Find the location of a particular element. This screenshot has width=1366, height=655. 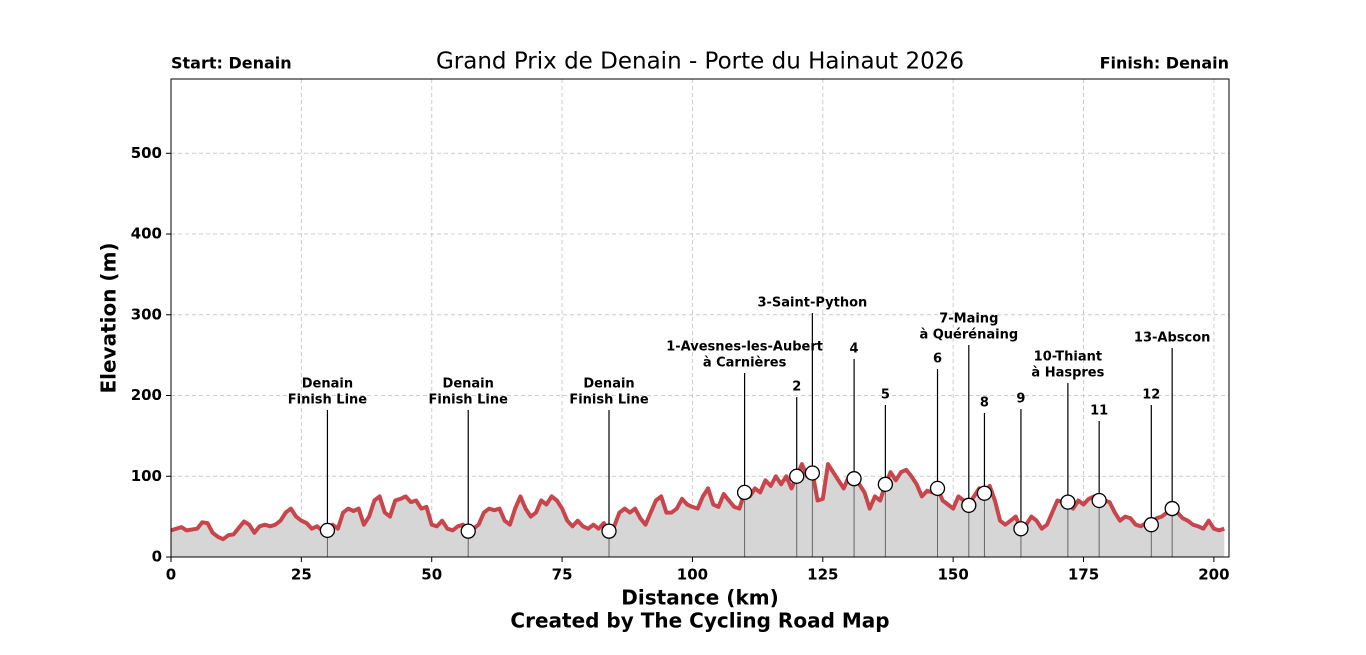

x-tick-label: 0 is located at coordinates (171, 575).